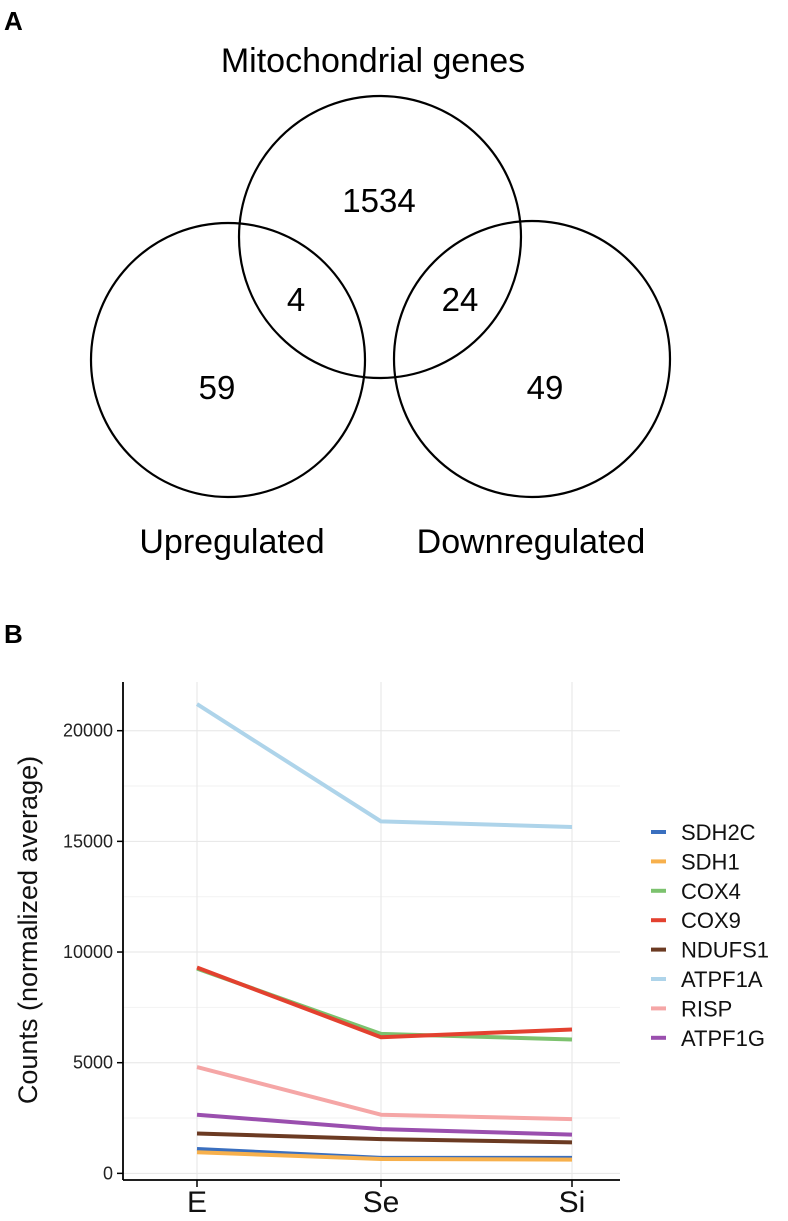 The height and width of the screenshot is (1221, 788). I want to click on legend-label-risp: RISP, so click(706, 1008).